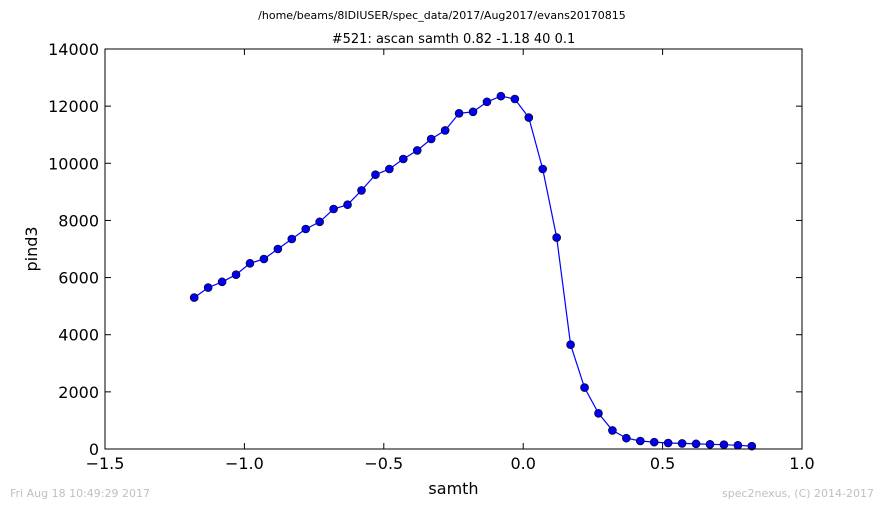 The width and height of the screenshot is (884, 509). What do you see at coordinates (105, 463) in the screenshot?
I see `x-tick-label: −1.5` at bounding box center [105, 463].